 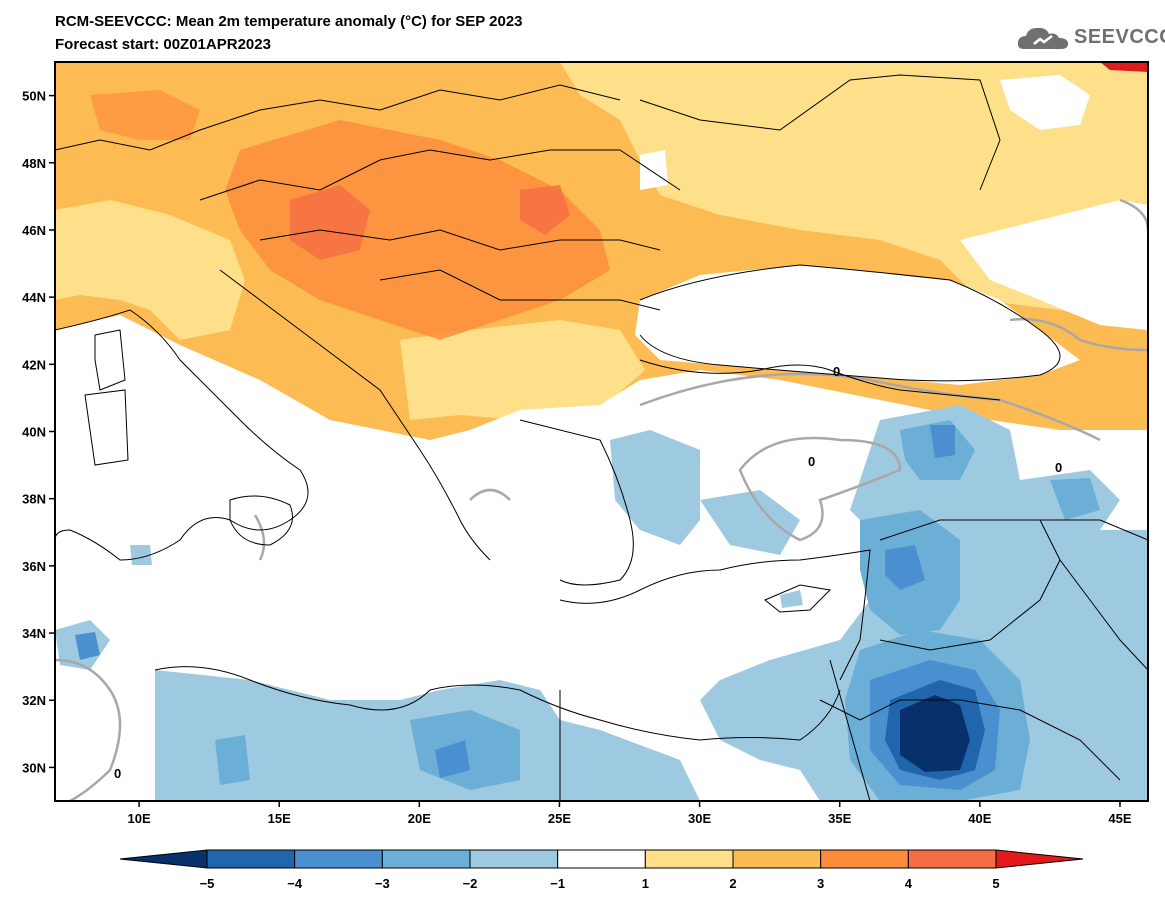 I want to click on lon-tick-label: 15E, so click(x=279, y=818).